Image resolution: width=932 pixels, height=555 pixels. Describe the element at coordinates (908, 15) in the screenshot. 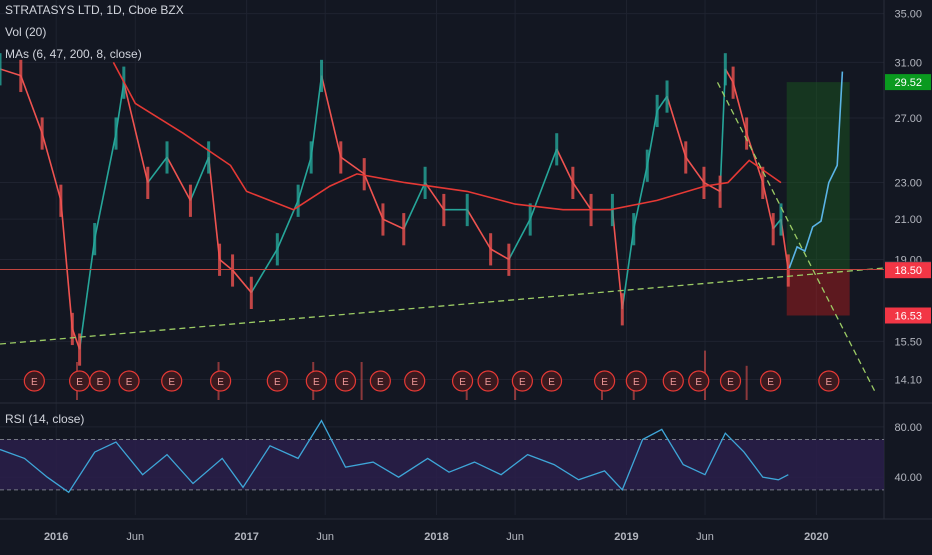

I see `price-tick-label: 35.00` at that location.